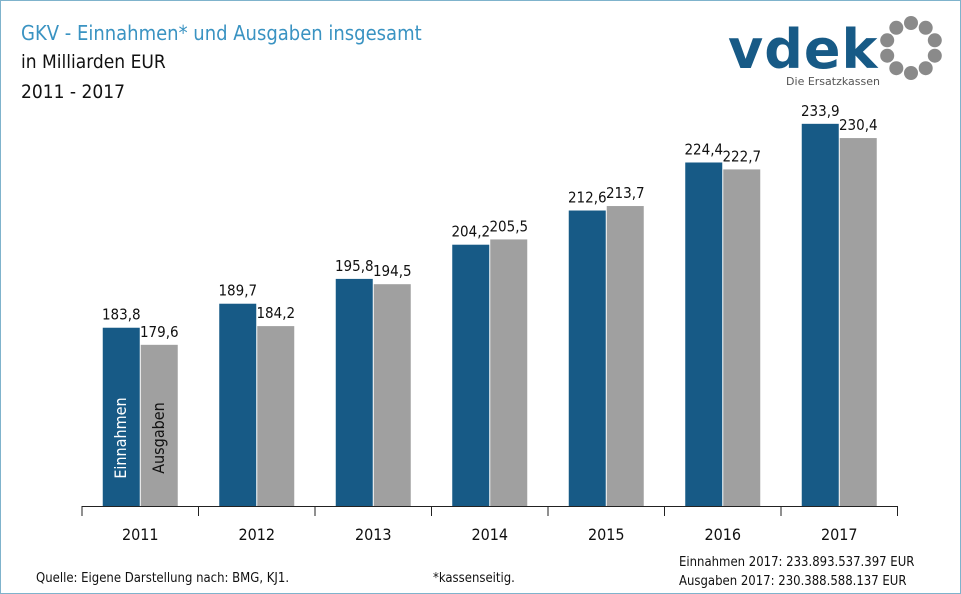 The image size is (961, 594). I want to click on data-label: 184,2, so click(275, 313).